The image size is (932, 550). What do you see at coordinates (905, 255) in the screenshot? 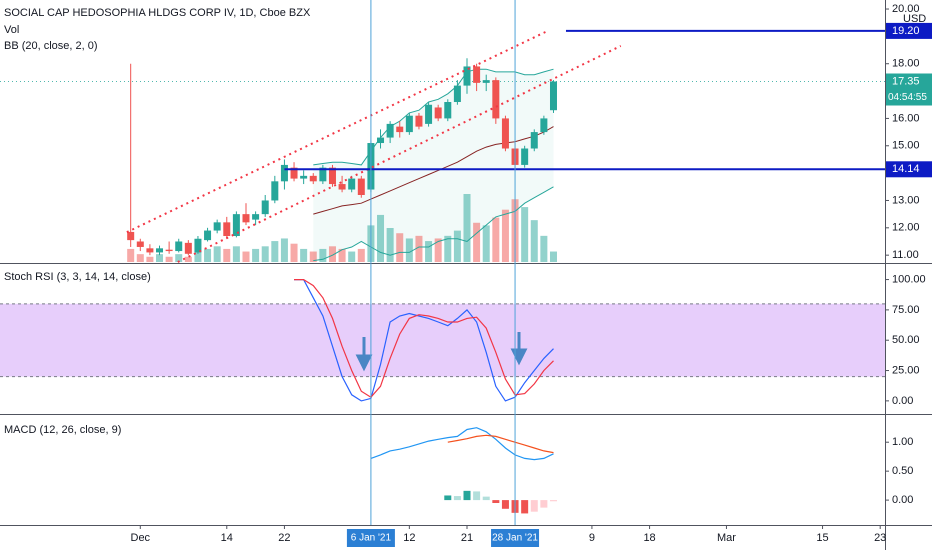
I see `y-tick-label: 11.00` at bounding box center [905, 255].